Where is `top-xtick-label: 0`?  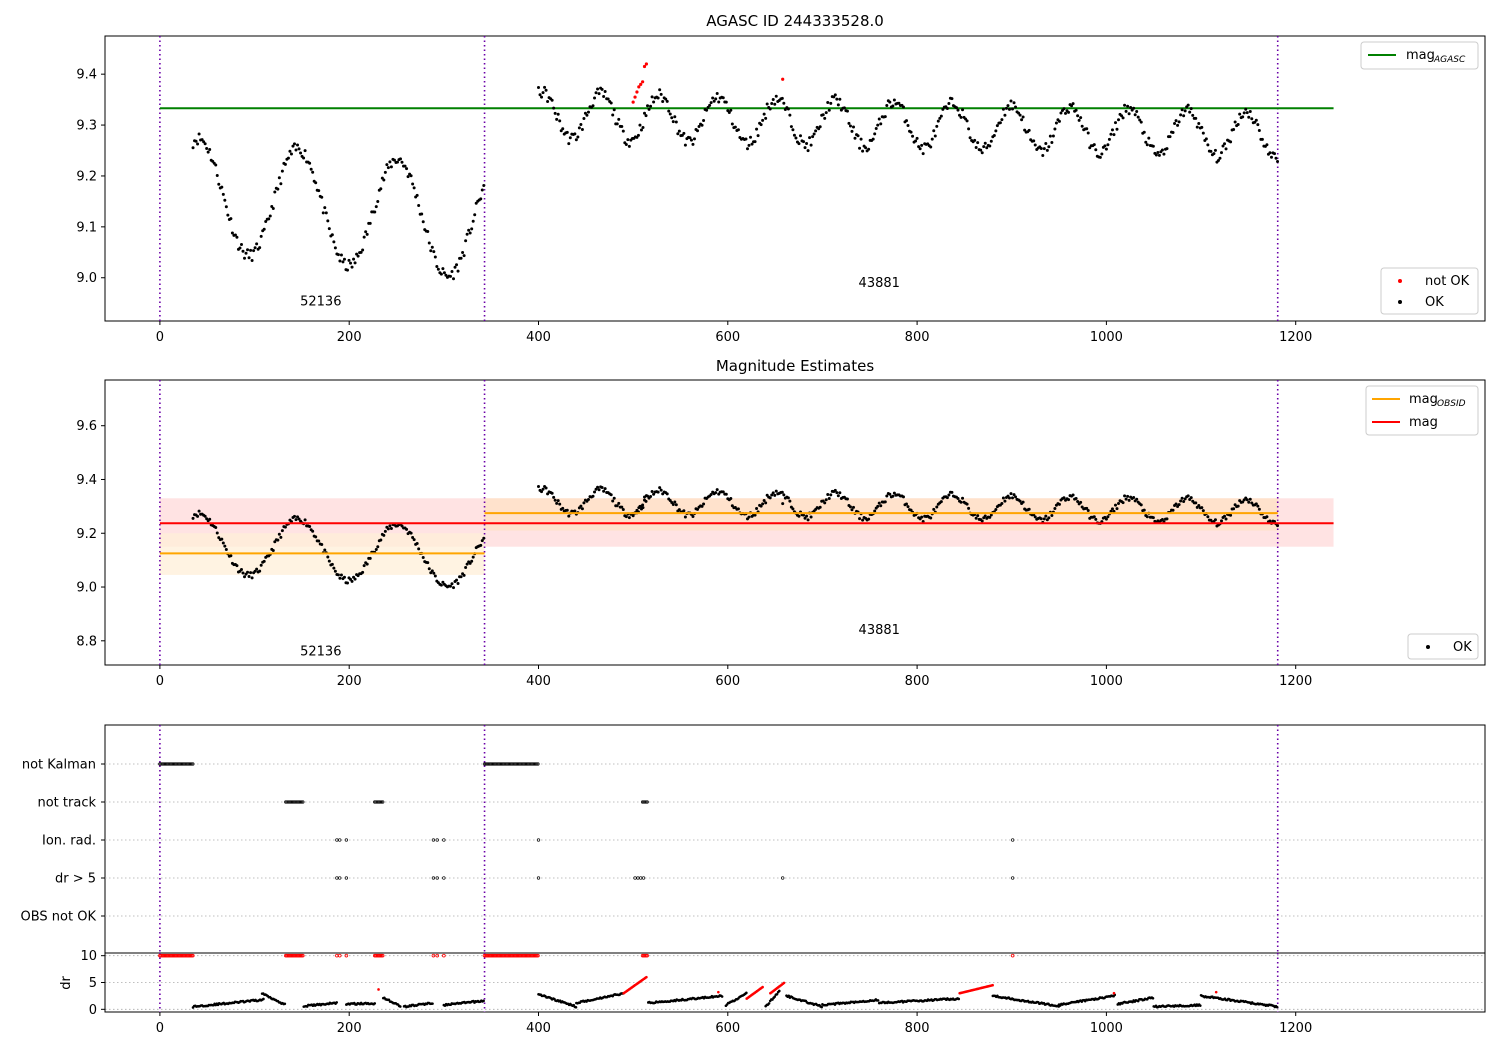
top-xtick-label: 0 is located at coordinates (160, 337).